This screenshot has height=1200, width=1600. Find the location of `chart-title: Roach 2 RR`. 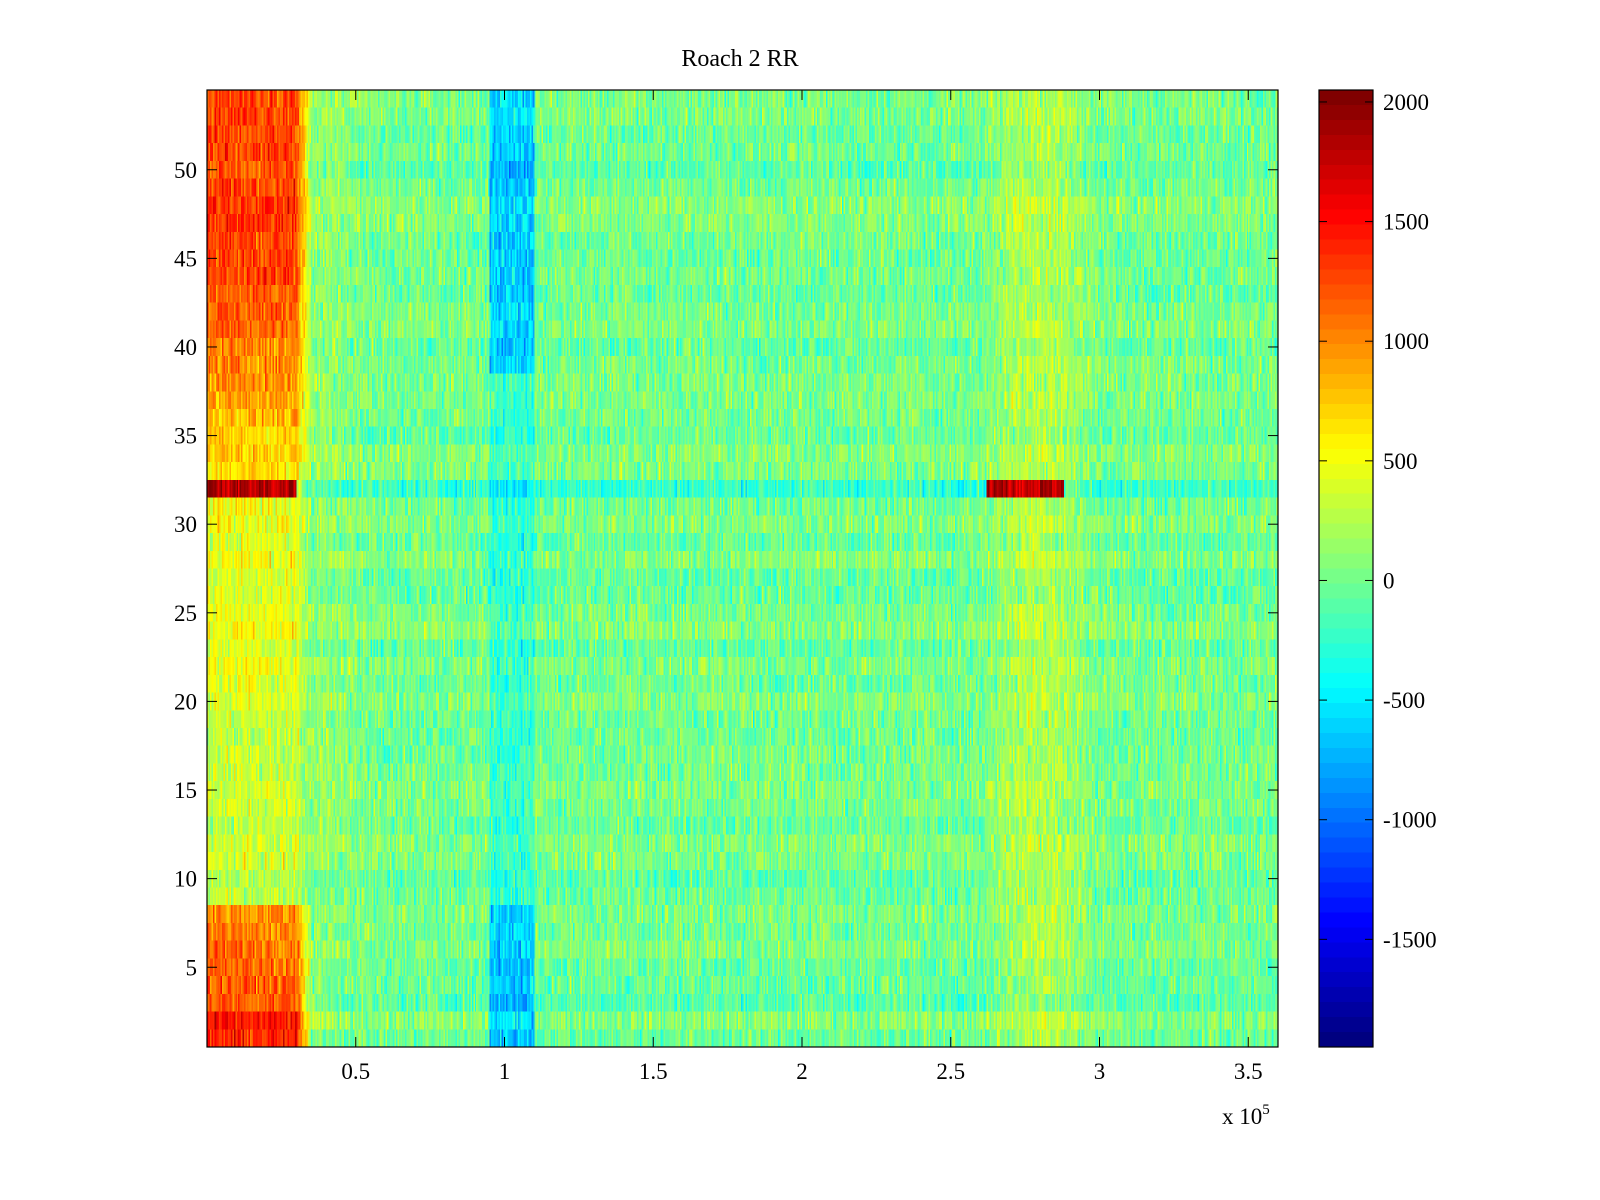

chart-title: Roach 2 RR is located at coordinates (739, 59).